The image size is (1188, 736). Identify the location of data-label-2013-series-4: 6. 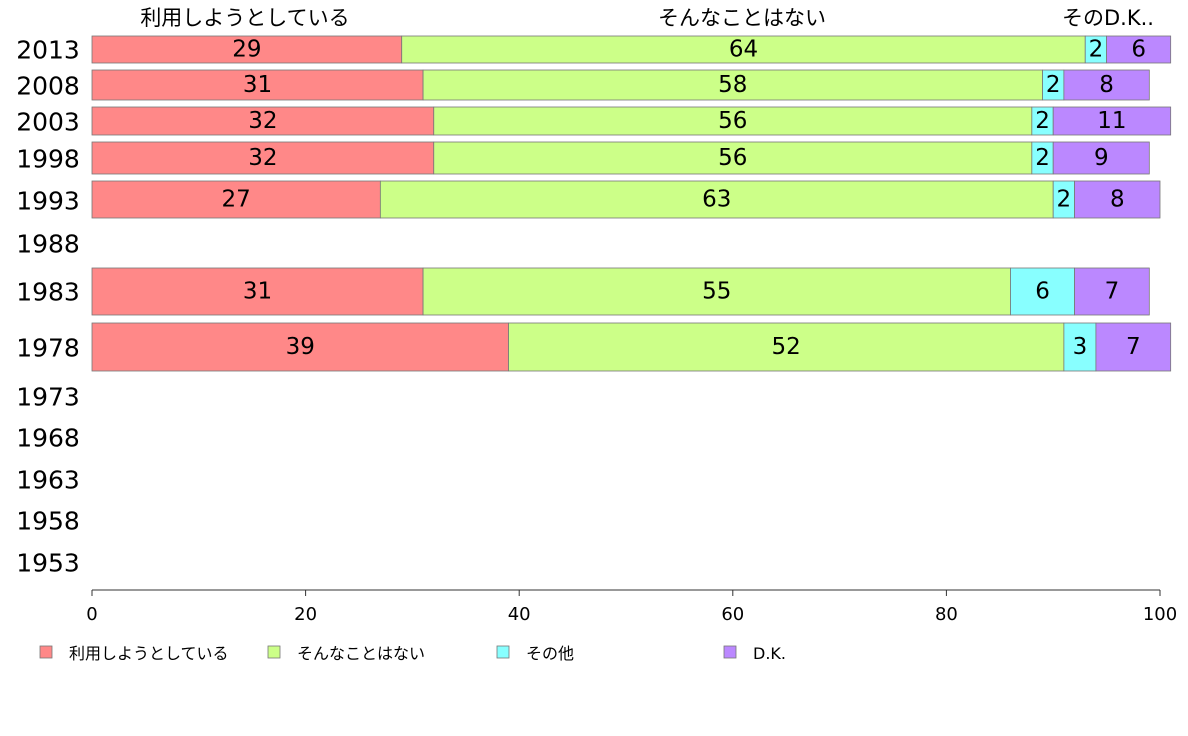
(1138, 50).